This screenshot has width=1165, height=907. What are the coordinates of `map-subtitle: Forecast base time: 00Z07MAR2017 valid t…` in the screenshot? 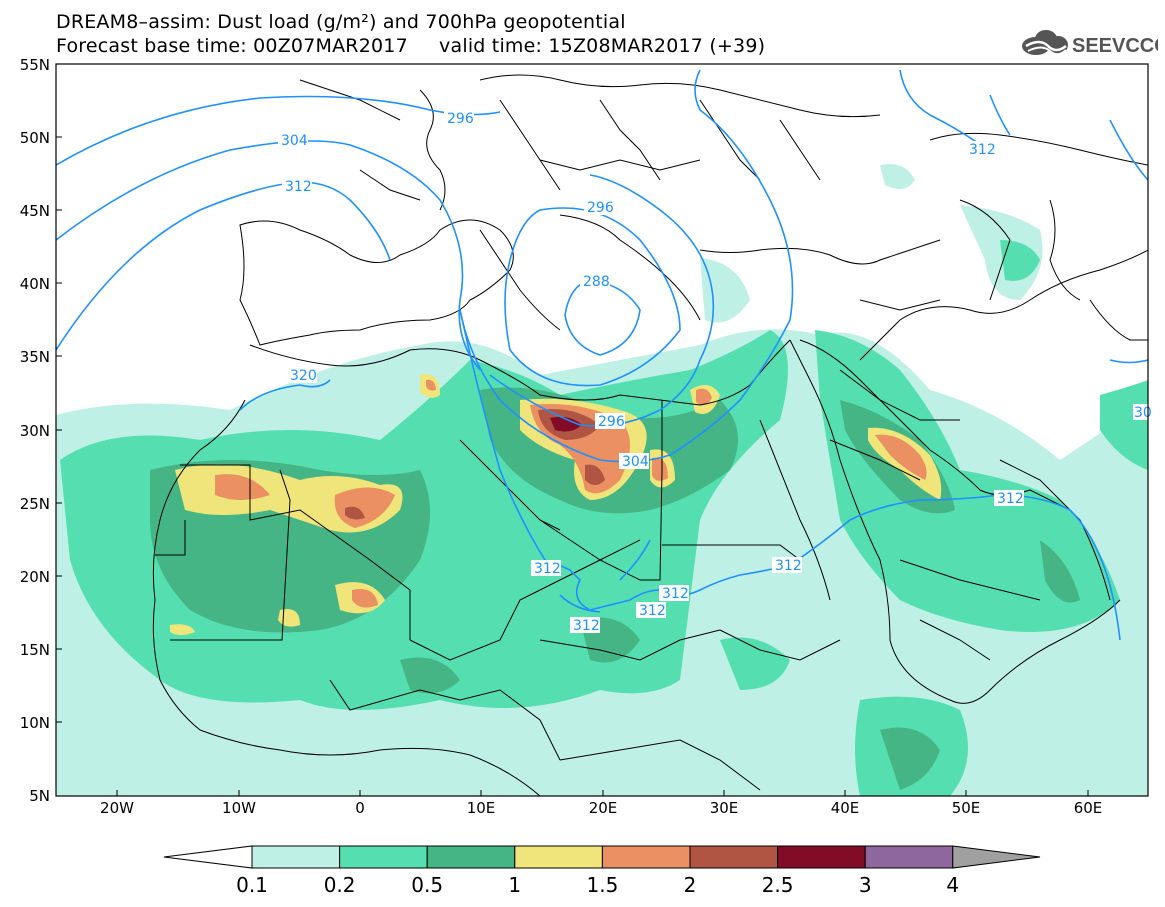 It's located at (411, 46).